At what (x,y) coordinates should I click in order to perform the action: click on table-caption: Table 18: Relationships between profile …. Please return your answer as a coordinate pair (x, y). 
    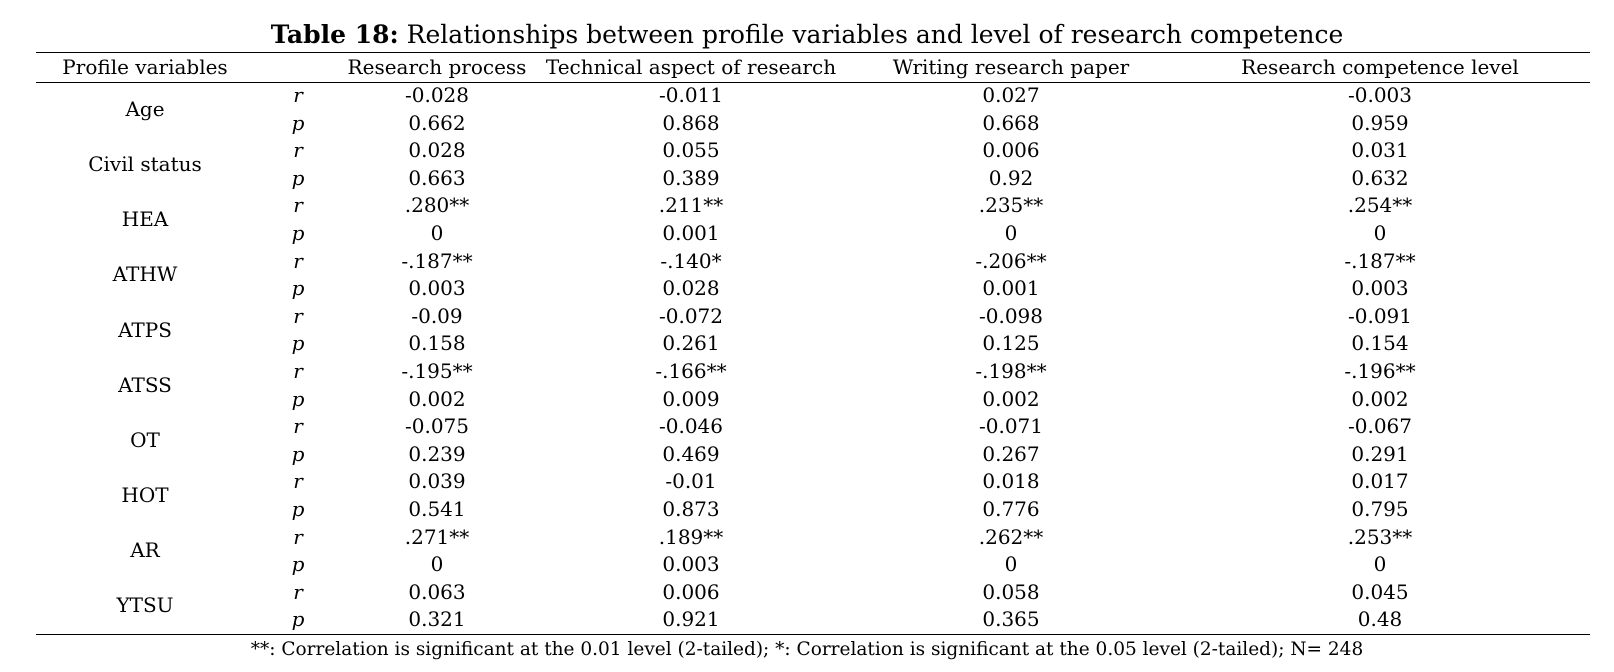
    Looking at the image, I should click on (807, 35).